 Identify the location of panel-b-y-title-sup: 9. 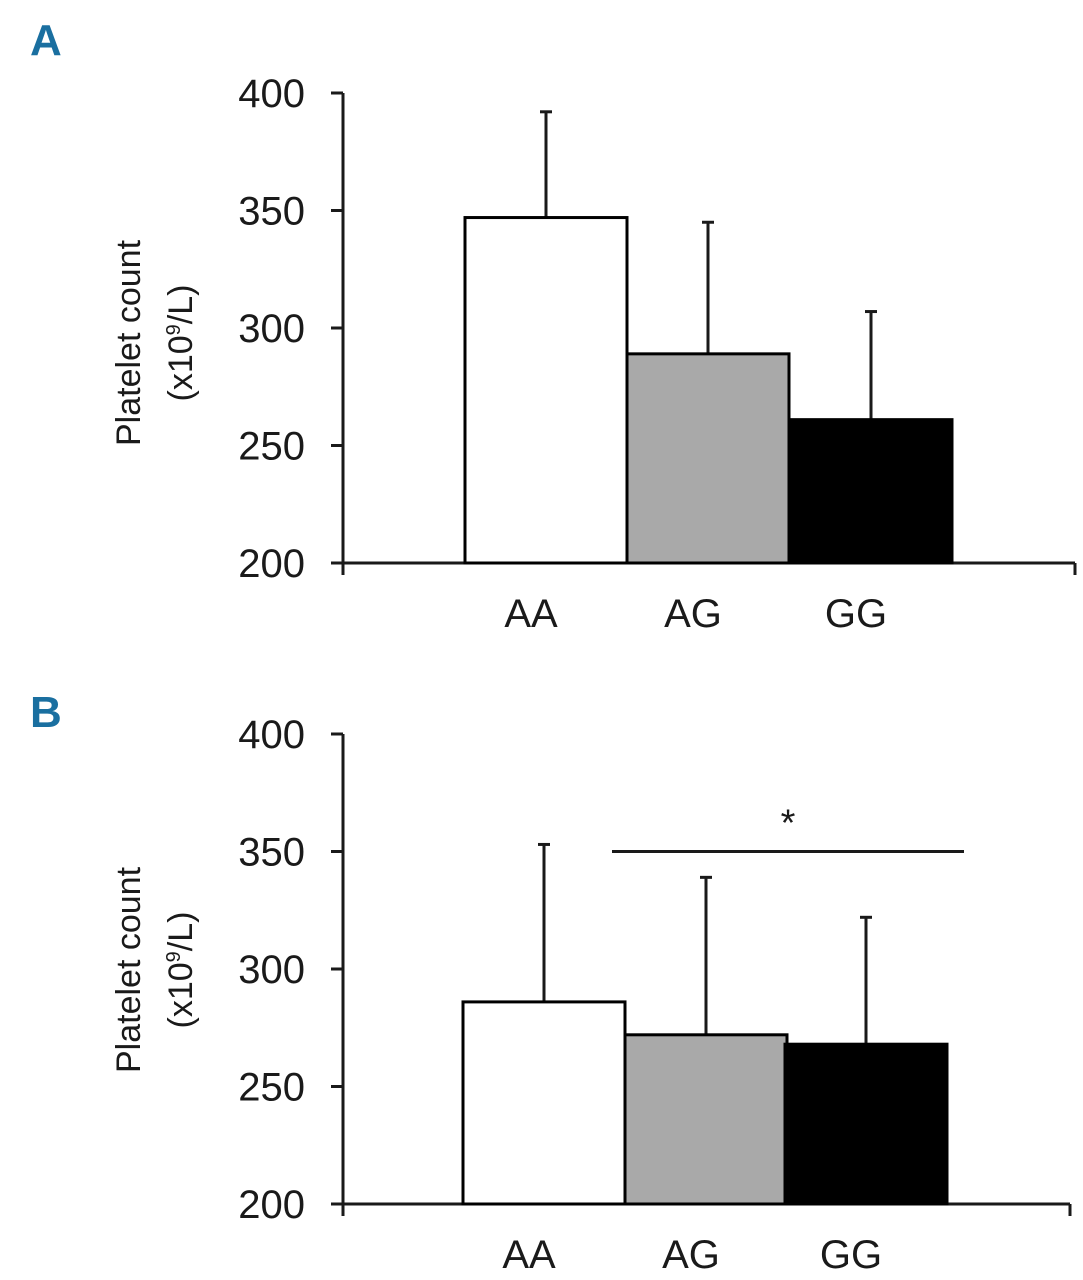
(174, 956).